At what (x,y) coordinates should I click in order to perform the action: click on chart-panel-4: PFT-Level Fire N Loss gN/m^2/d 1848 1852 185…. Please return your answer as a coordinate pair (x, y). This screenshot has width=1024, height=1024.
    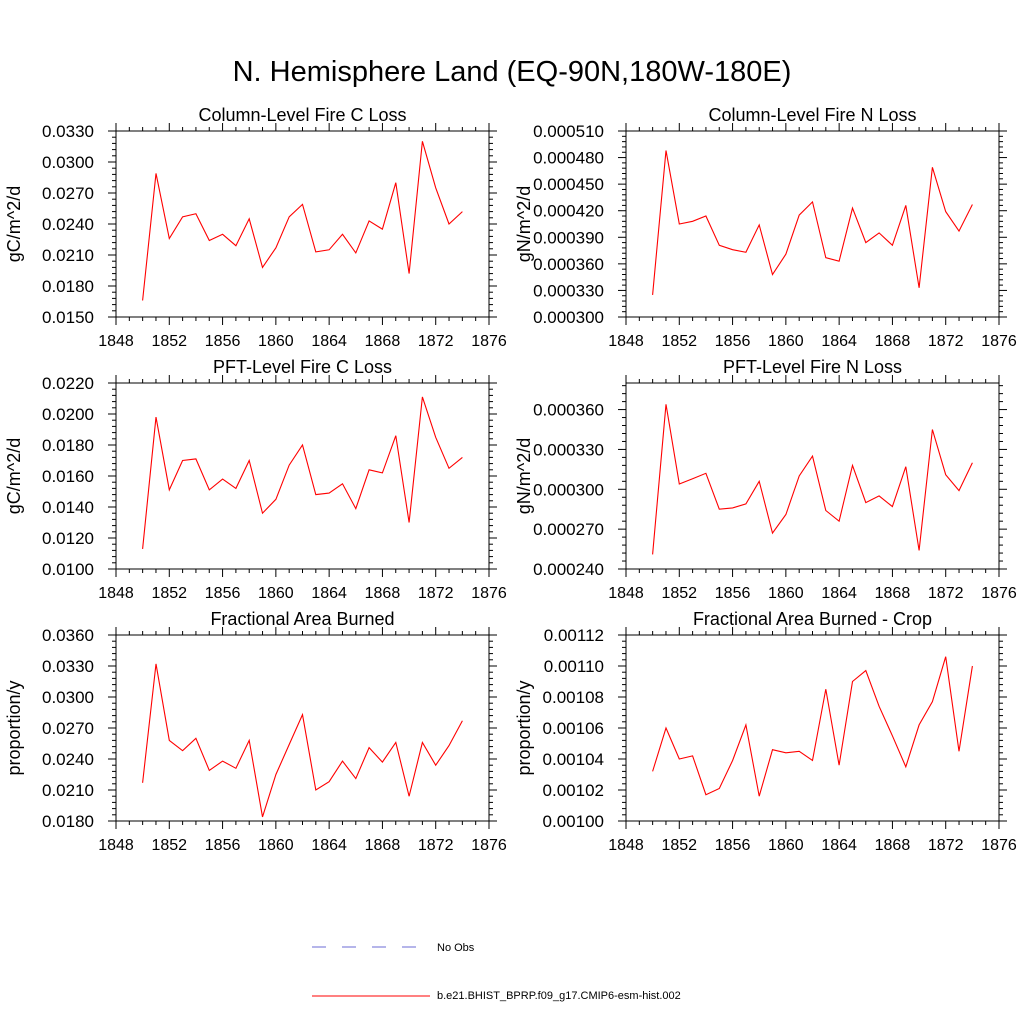
    Looking at the image, I should click on (765, 479).